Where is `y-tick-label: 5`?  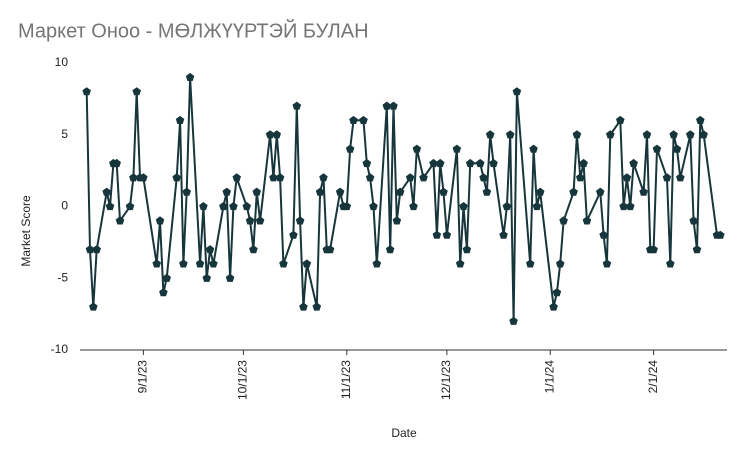
y-tick-label: 5 is located at coordinates (64, 134).